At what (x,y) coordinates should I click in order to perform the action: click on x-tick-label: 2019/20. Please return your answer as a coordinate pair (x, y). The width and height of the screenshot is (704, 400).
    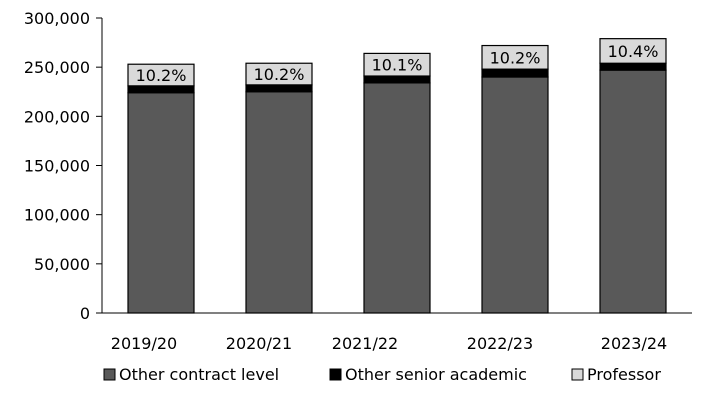
    Looking at the image, I should click on (144, 343).